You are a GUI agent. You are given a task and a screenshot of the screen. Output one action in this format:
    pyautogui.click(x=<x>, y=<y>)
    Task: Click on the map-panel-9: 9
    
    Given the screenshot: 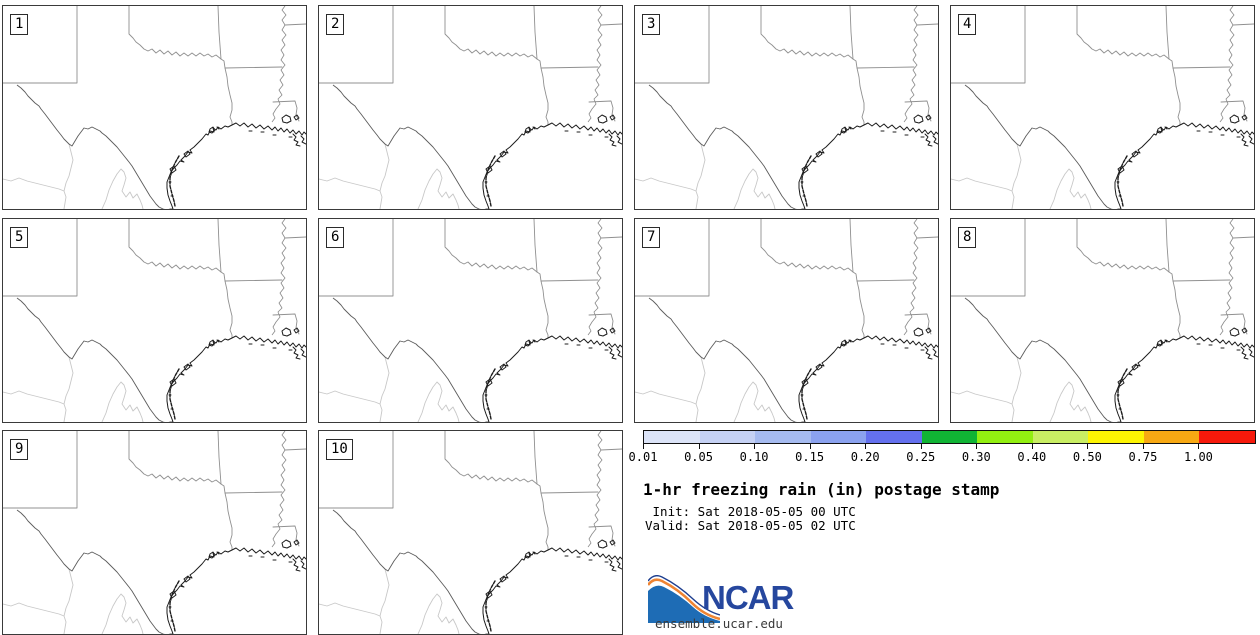 What is the action you would take?
    pyautogui.click(x=154, y=532)
    